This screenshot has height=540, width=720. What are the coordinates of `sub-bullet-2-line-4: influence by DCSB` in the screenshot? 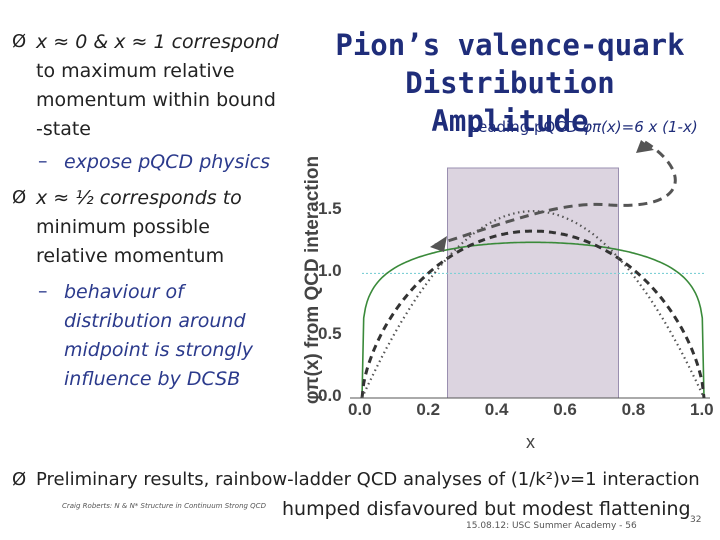 It's located at (152, 379).